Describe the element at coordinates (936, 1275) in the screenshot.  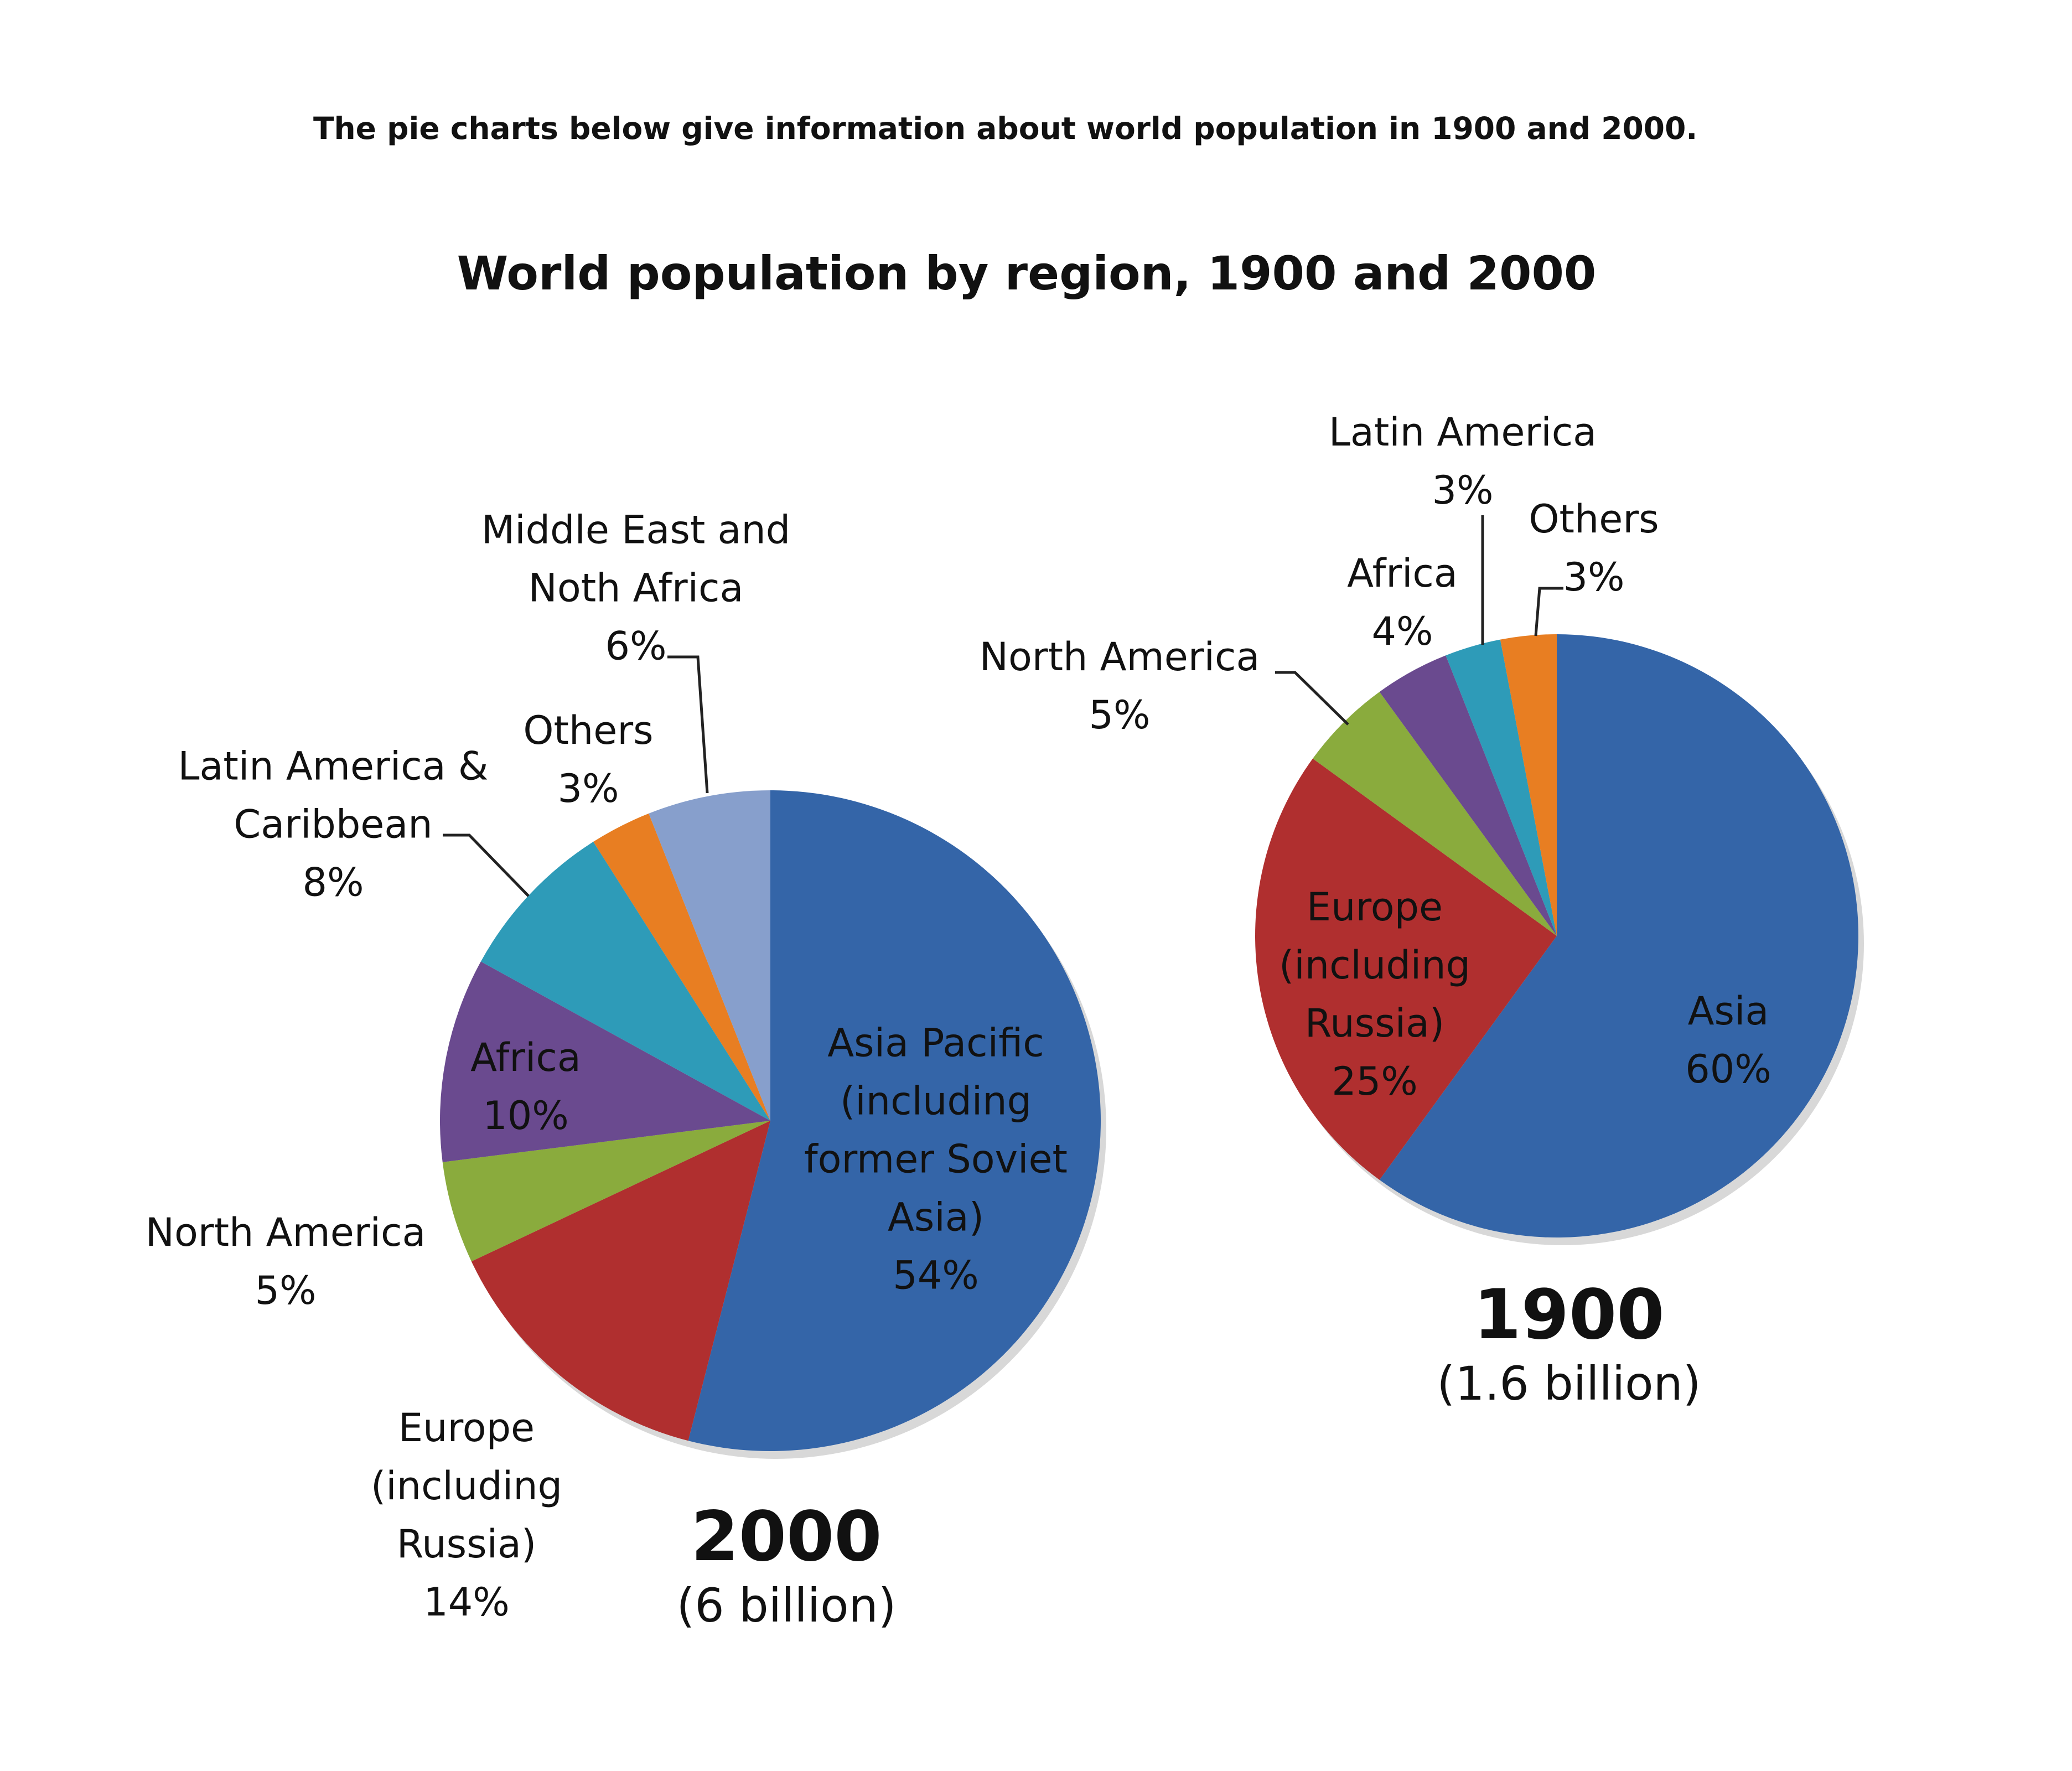
I see `label-pct: 54%` at that location.